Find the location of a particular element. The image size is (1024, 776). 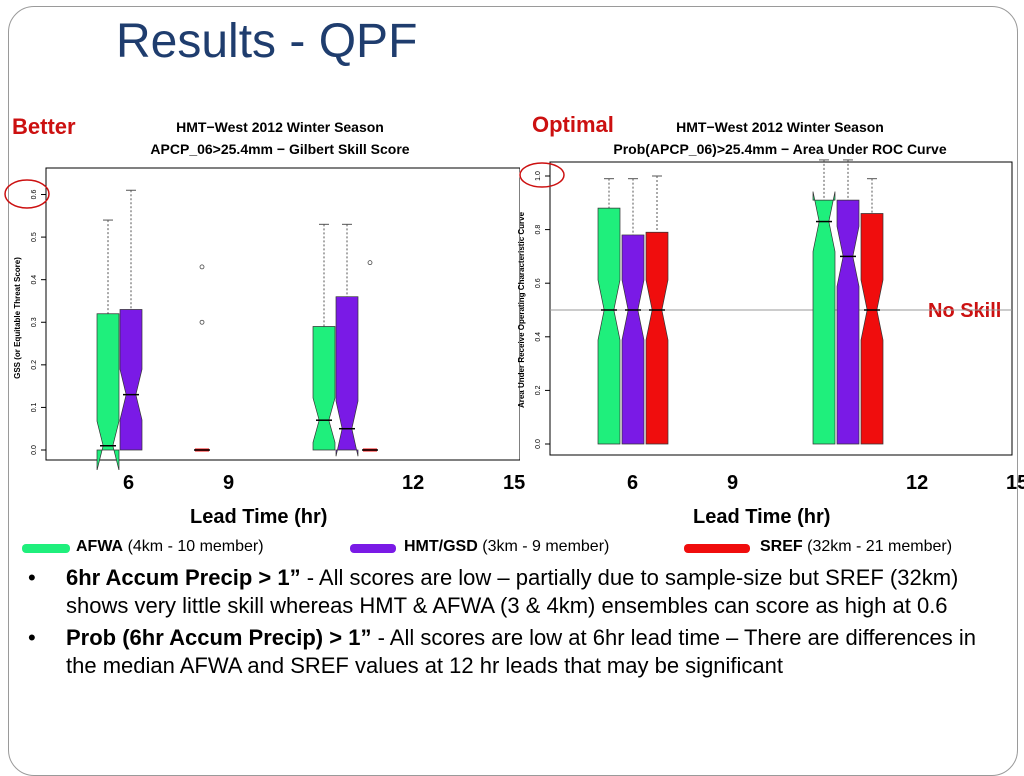

lead-time-label-left: Lead Time (hr) is located at coordinates (259, 517).